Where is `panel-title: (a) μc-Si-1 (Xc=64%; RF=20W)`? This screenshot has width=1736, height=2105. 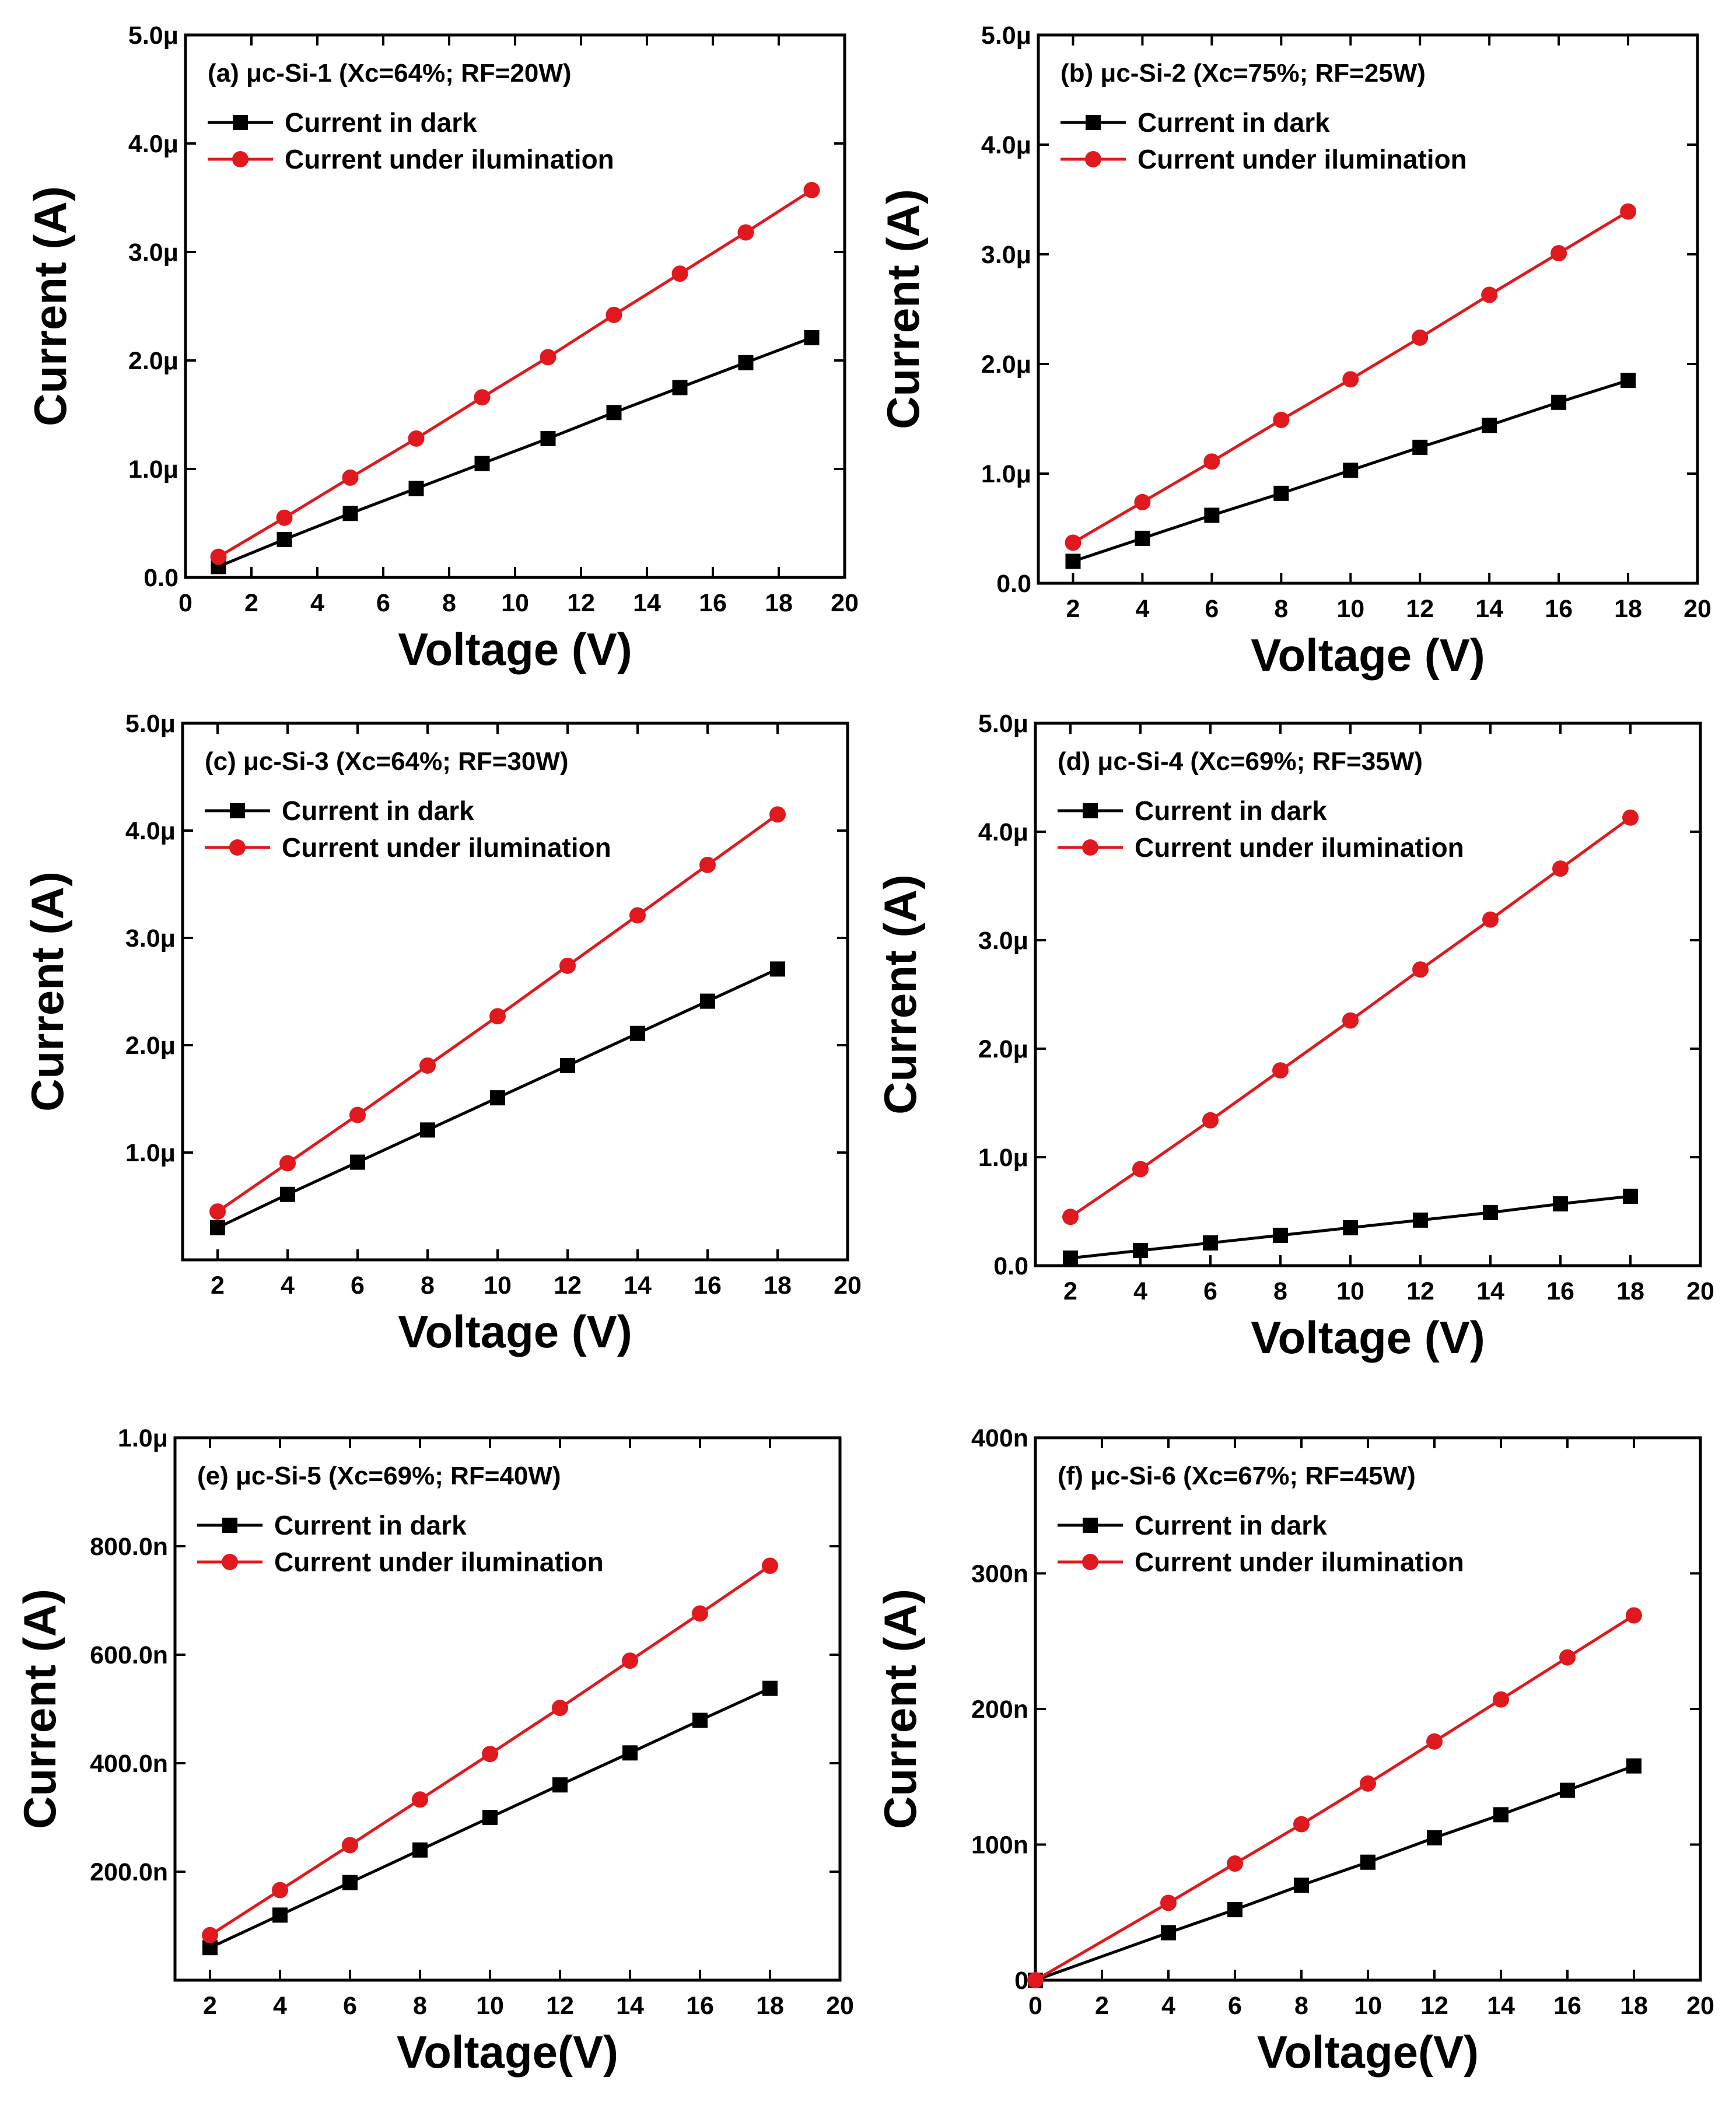 panel-title: (a) μc-Si-1 (Xc=64%; RF=20W) is located at coordinates (390, 73).